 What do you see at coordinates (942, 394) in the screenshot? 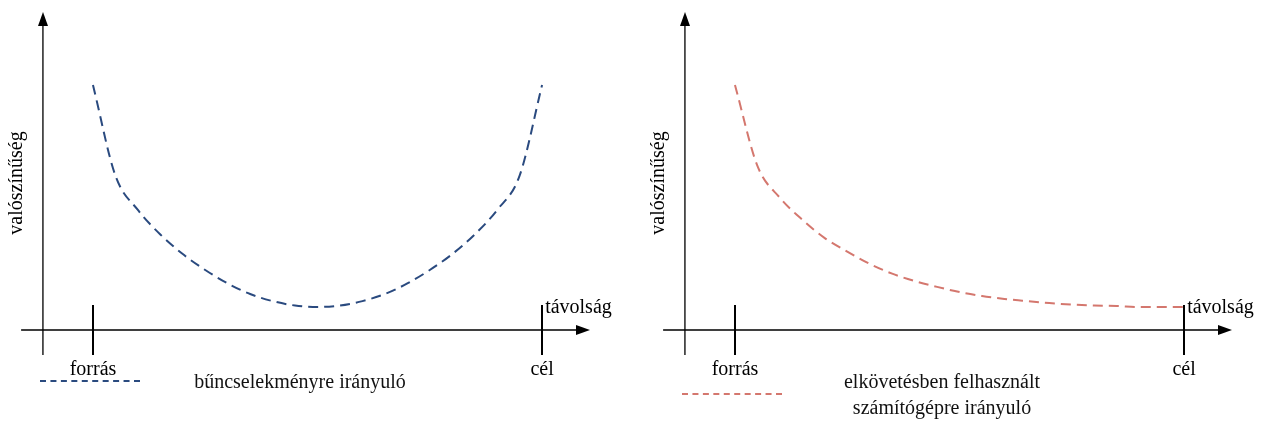
I see `text: elkövetésben felhasznált számítógépre irányuló` at bounding box center [942, 394].